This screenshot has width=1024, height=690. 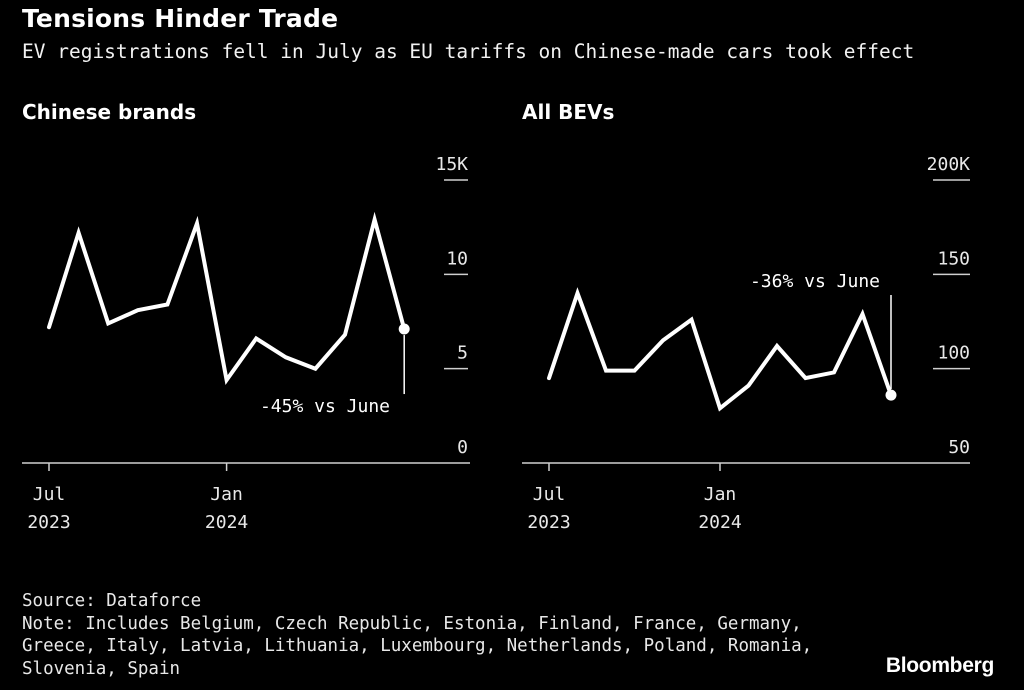 What do you see at coordinates (548, 522) in the screenshot?
I see `panel-2-xtick-label-0-line2: 2023` at bounding box center [548, 522].